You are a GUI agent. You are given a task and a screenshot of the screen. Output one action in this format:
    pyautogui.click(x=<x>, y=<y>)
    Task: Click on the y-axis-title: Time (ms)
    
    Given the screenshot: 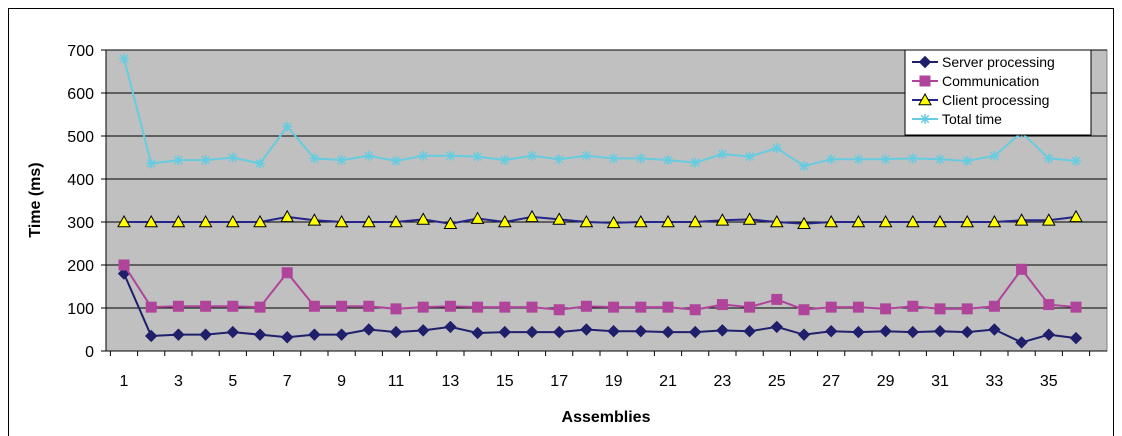 What is the action you would take?
    pyautogui.click(x=35, y=199)
    